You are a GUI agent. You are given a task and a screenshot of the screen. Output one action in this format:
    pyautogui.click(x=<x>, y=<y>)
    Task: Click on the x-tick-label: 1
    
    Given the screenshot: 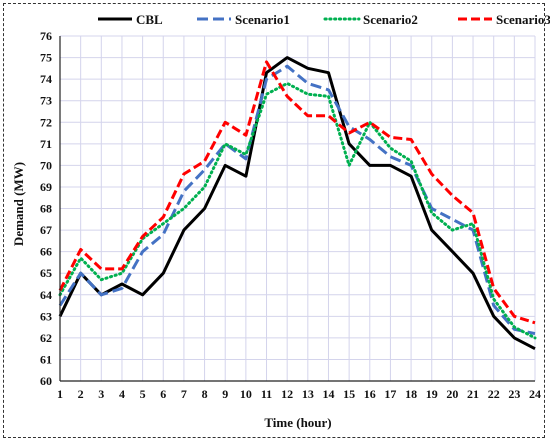 What is the action you would take?
    pyautogui.click(x=60, y=394)
    